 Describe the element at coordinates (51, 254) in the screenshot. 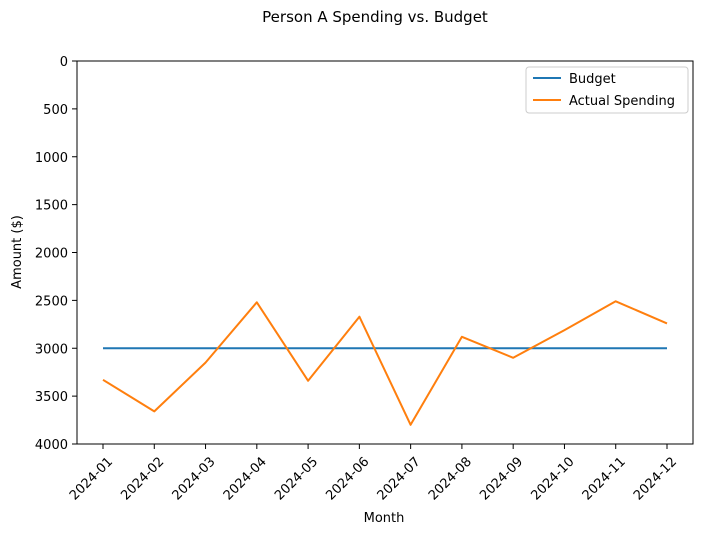

I see `y-tick-label: 2000` at that location.